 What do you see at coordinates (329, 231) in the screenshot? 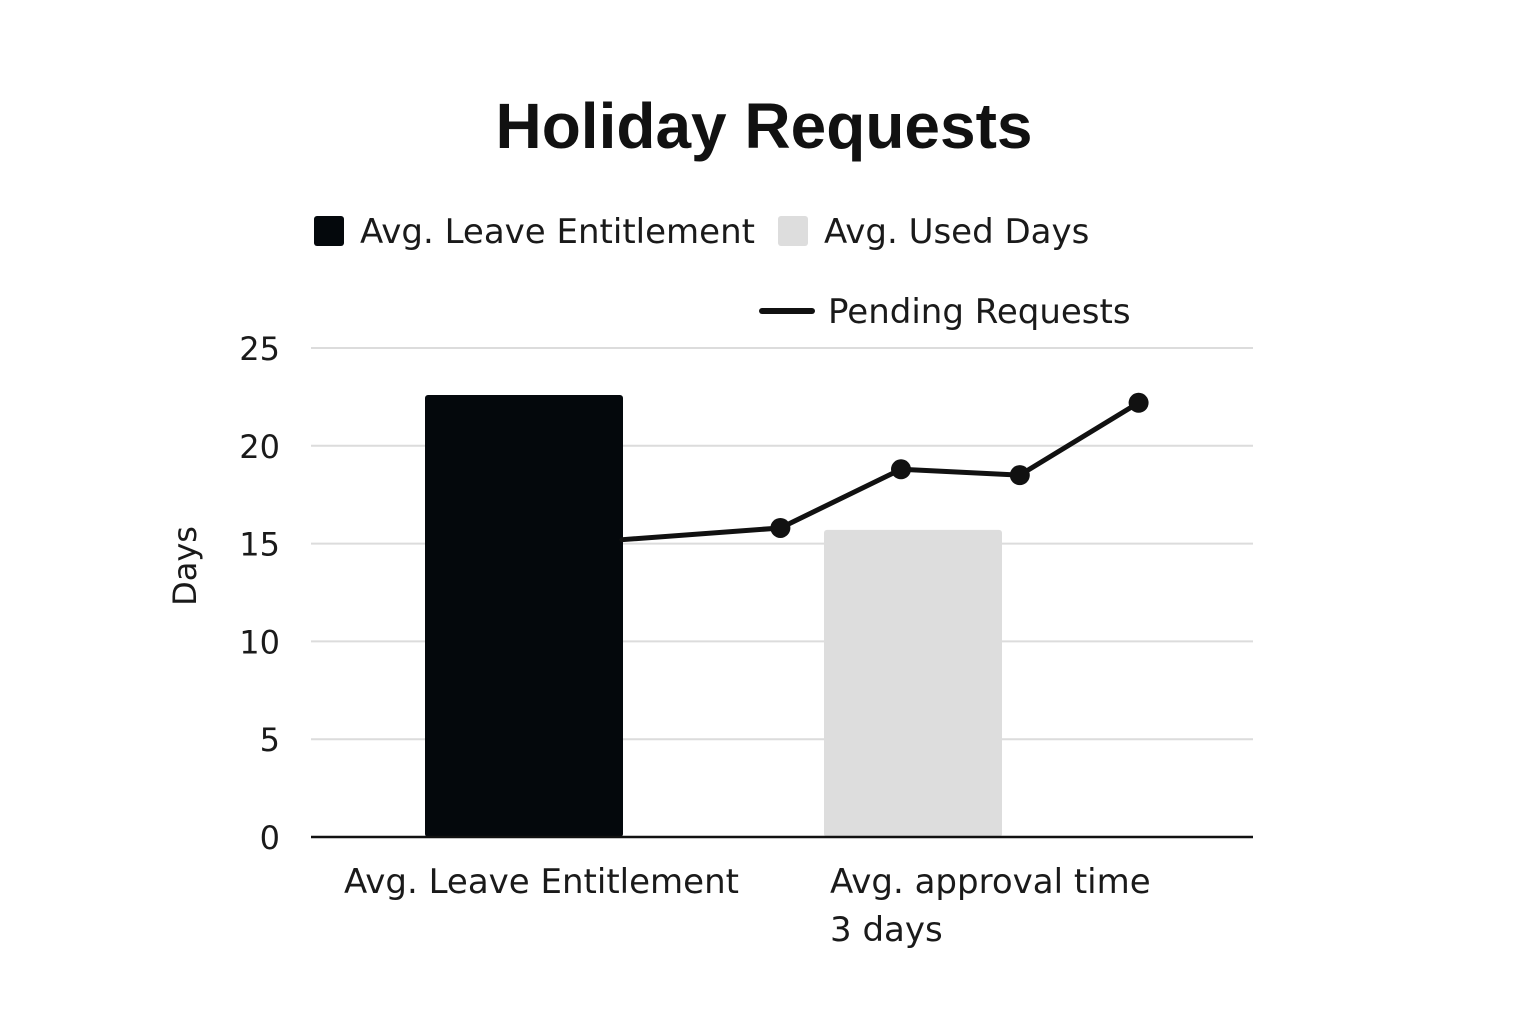
I see `legend-swatch-avg-leave-entitlement` at bounding box center [329, 231].